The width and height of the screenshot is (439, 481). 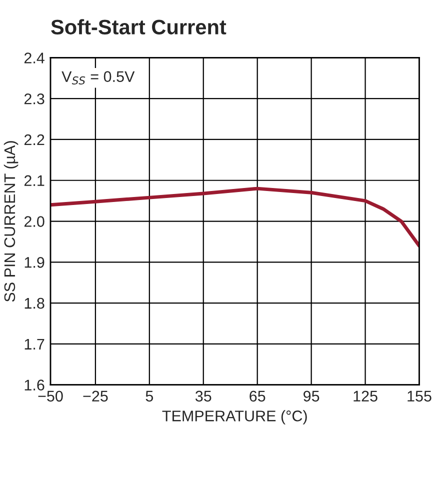 What do you see at coordinates (34, 140) in the screenshot?
I see `y-tick-label: 2.2` at bounding box center [34, 140].